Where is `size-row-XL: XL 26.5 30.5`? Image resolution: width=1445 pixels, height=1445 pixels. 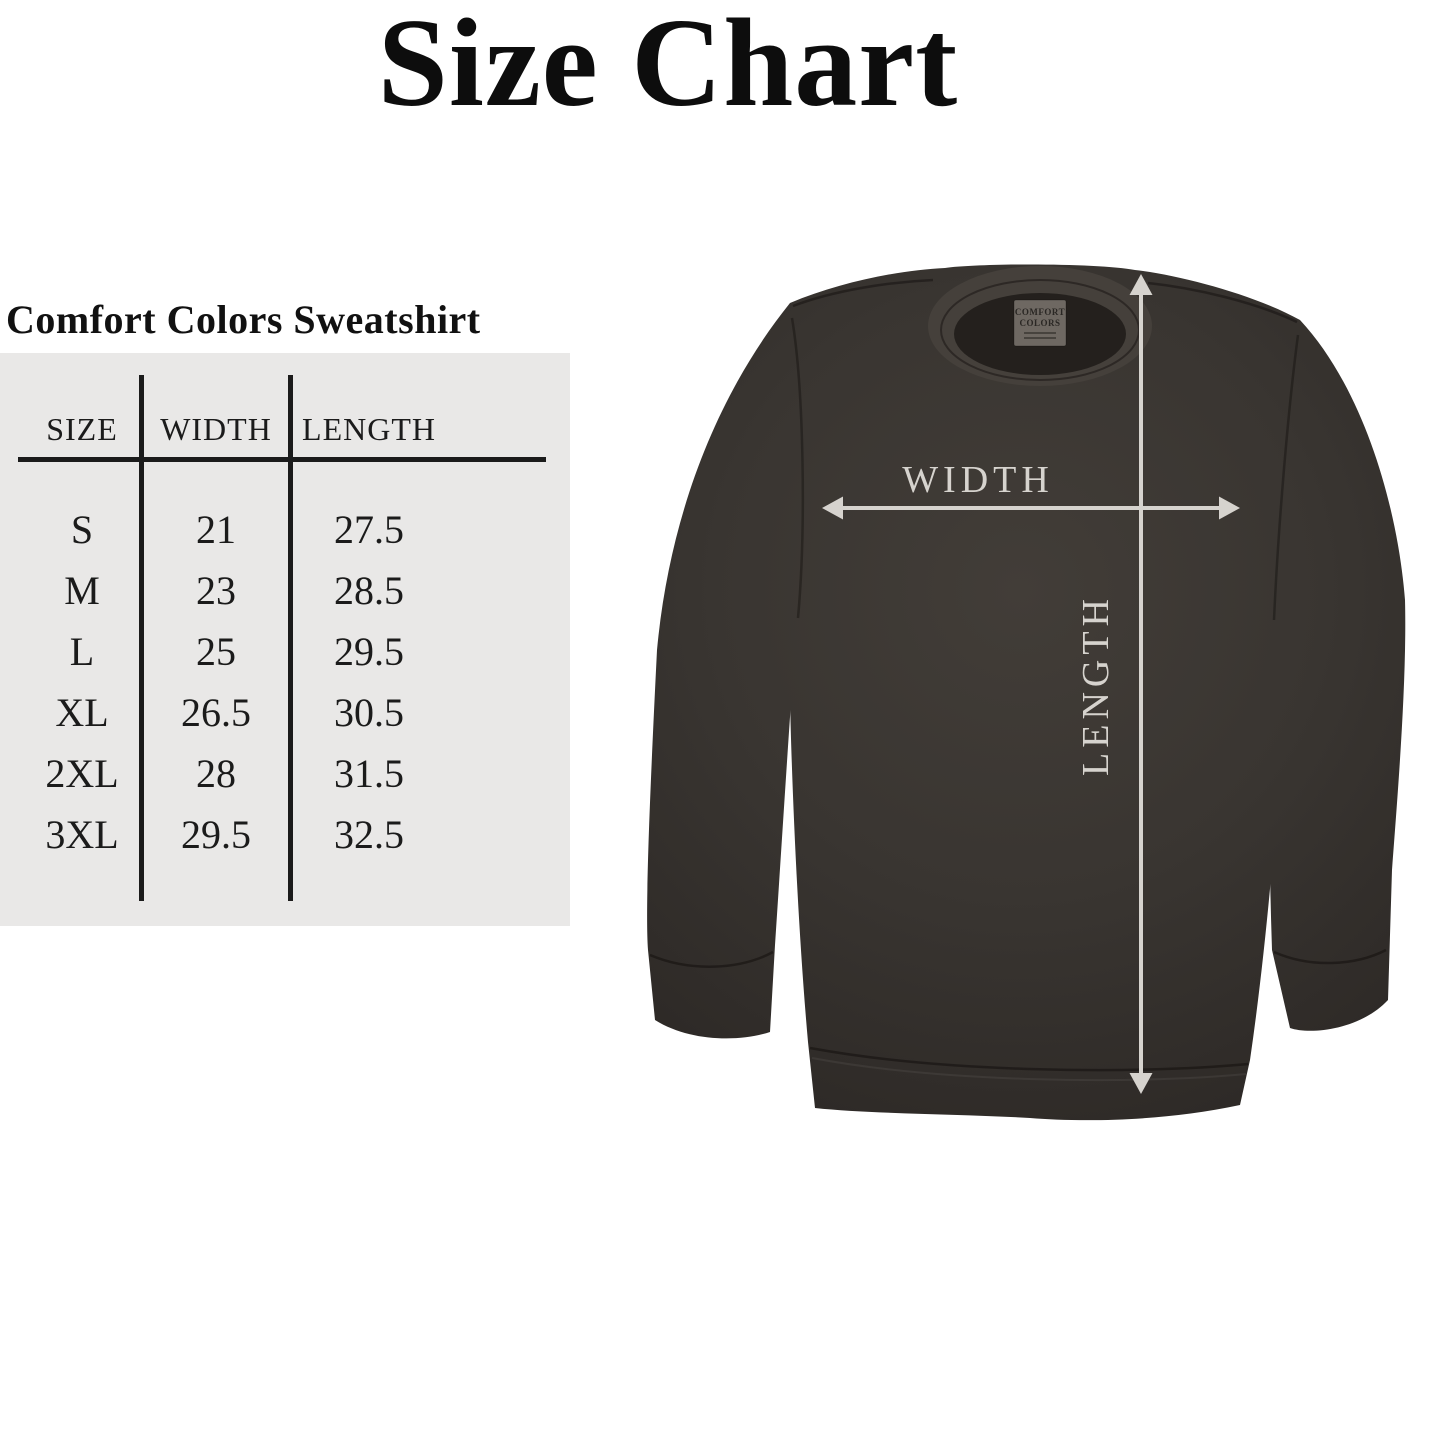 size-row-XL: XL 26.5 30.5 is located at coordinates (285, 712).